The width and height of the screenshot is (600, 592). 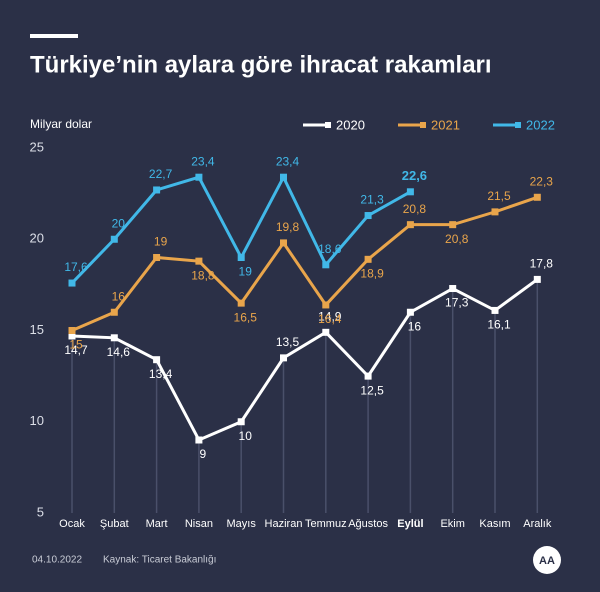 What do you see at coordinates (284, 524) in the screenshot?
I see `x-tick-label: Haziran` at bounding box center [284, 524].